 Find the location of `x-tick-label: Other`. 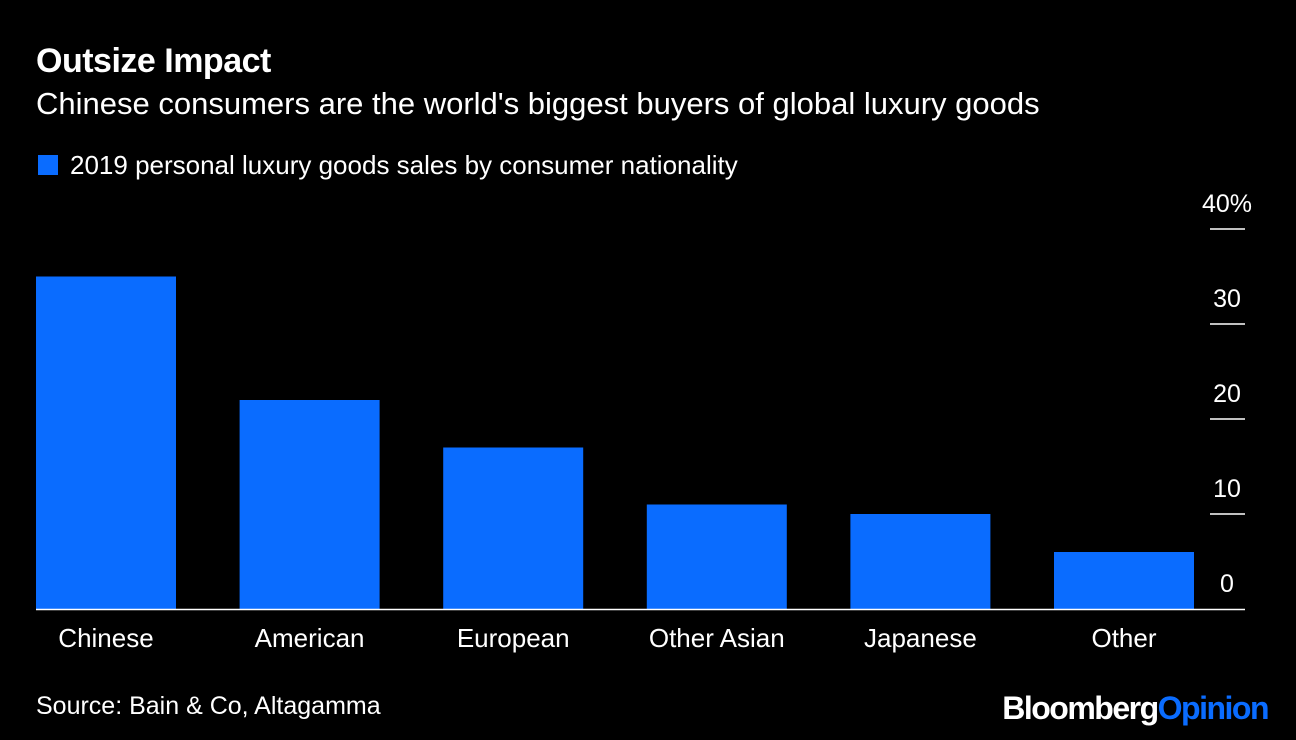

x-tick-label: Other is located at coordinates (1123, 638).